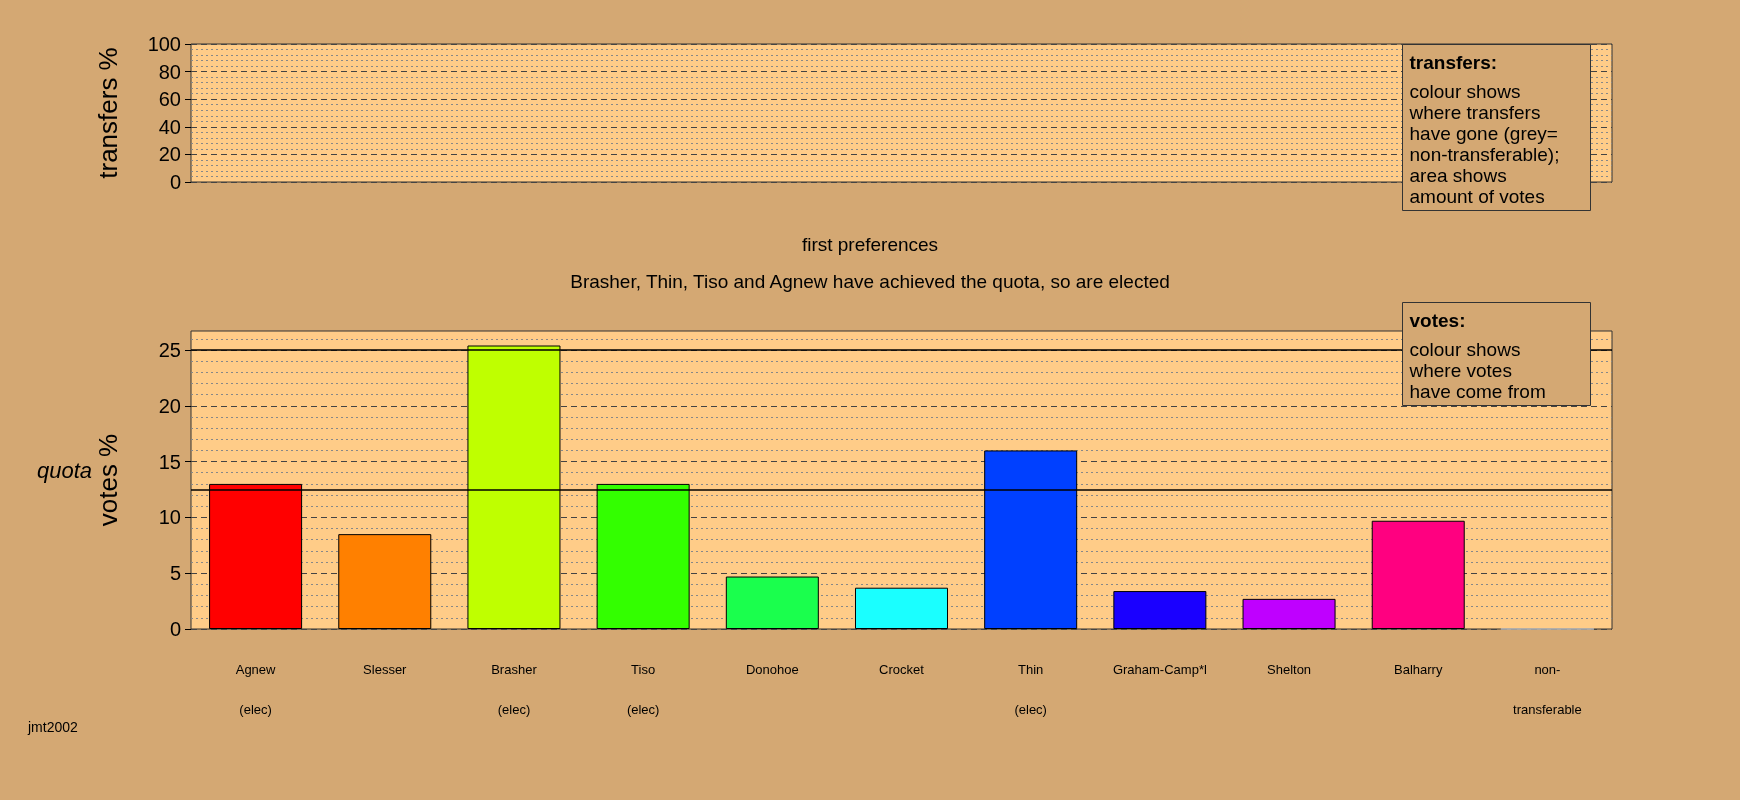 The width and height of the screenshot is (1740, 800). I want to click on y-axis-title: transfers %, so click(108, 113).